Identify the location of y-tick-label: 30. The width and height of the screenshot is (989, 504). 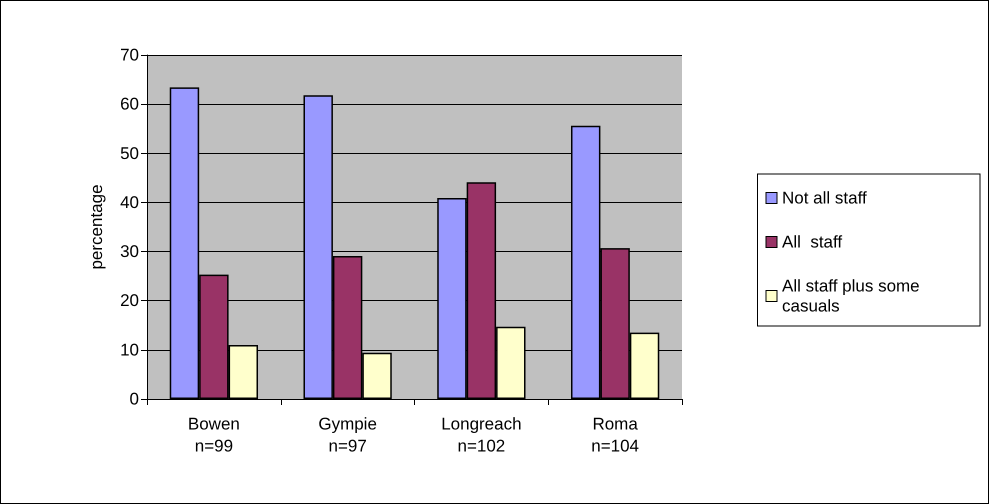
(129, 252).